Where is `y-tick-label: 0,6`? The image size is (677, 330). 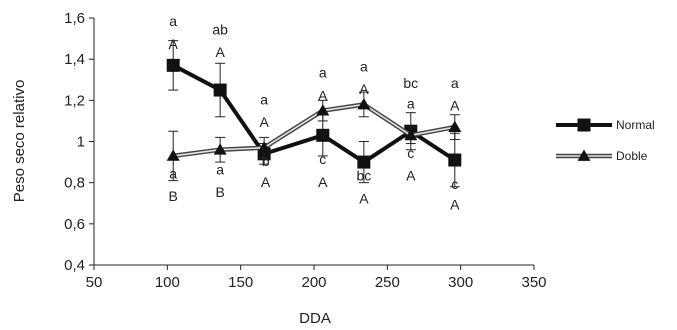
y-tick-label: 0,6 is located at coordinates (74, 224).